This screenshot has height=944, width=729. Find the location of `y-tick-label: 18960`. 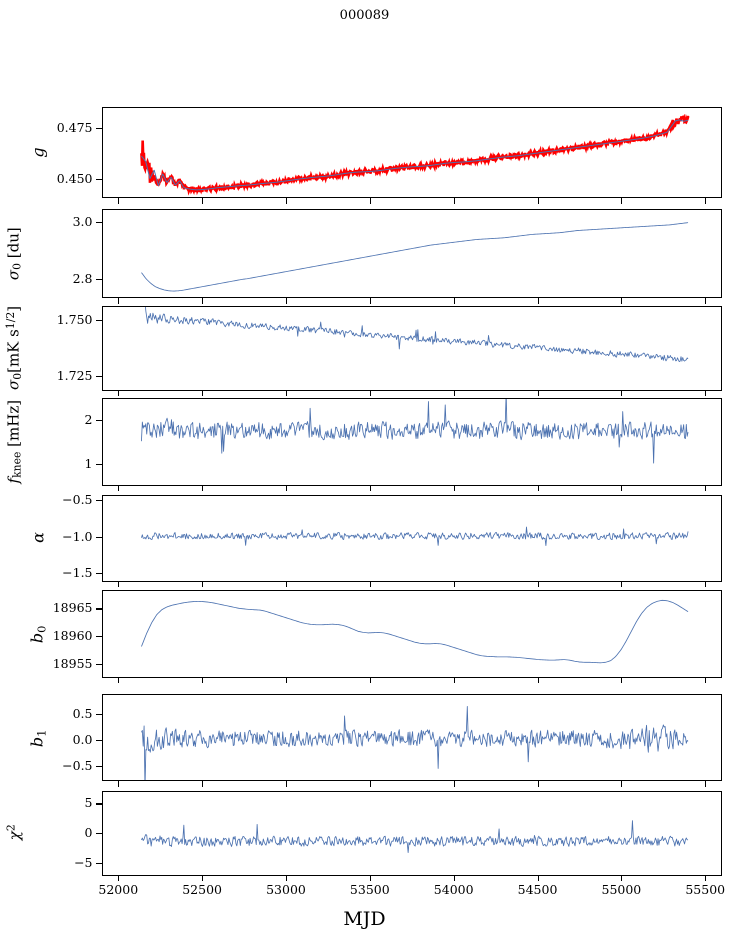

y-tick-label: 18960 is located at coordinates (72, 636).